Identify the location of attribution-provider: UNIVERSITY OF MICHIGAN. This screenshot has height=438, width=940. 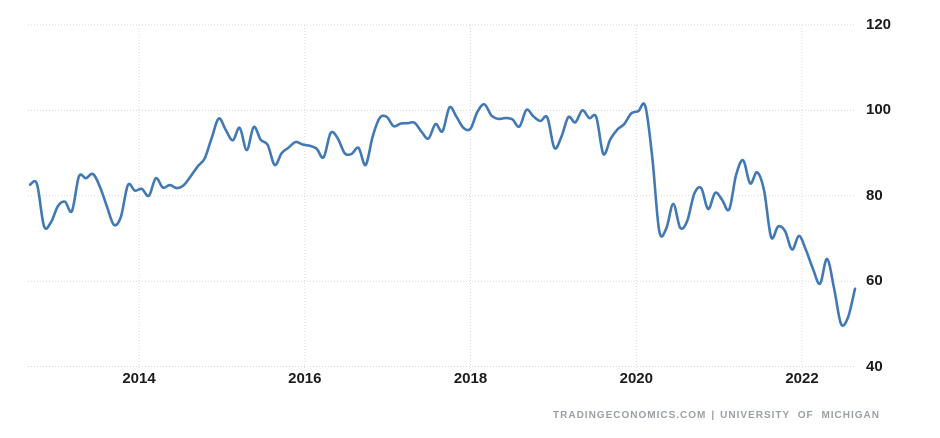
(800, 415).